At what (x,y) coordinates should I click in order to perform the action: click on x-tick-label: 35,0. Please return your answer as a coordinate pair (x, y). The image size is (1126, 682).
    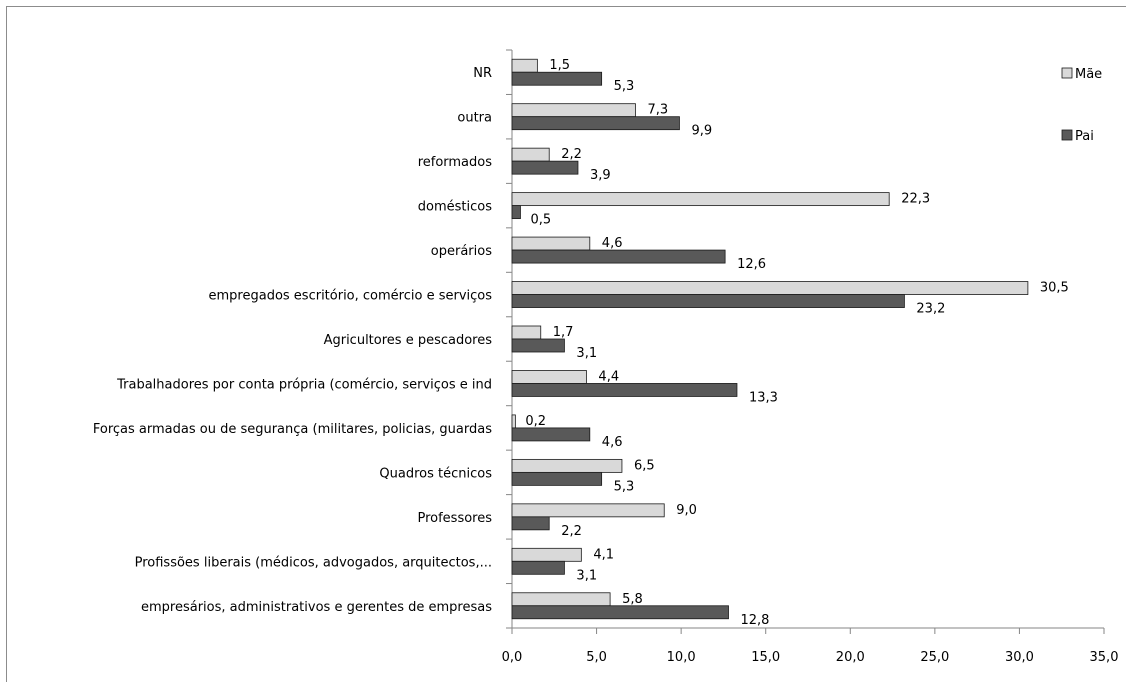
    Looking at the image, I should click on (1104, 657).